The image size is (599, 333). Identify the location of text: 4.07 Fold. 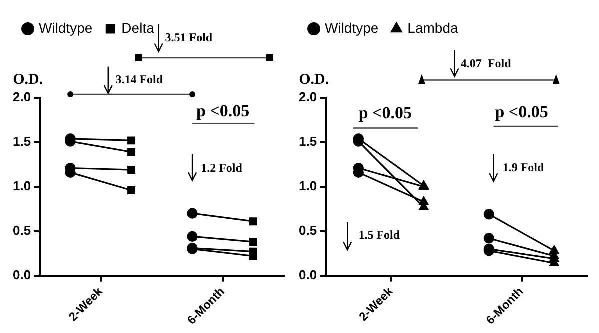
(486, 63).